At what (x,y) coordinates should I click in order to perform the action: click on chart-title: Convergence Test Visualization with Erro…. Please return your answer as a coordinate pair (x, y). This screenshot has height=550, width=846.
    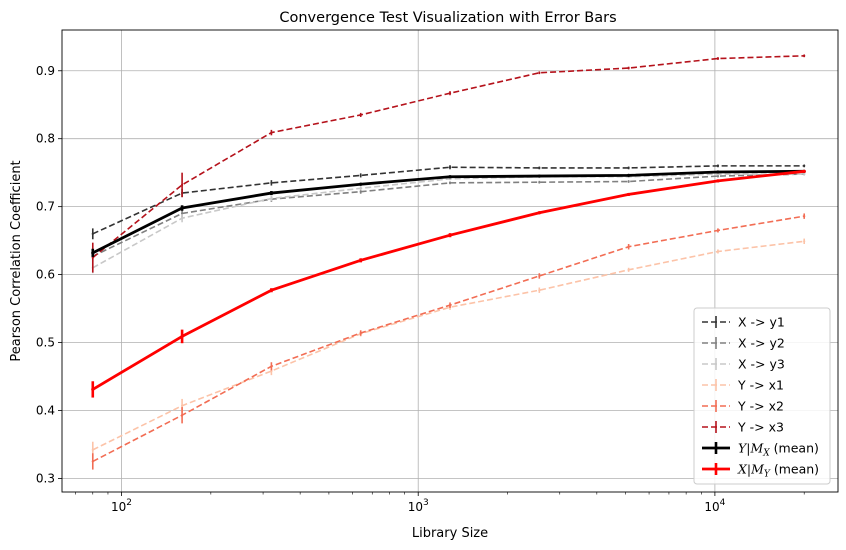
    Looking at the image, I should click on (447, 18).